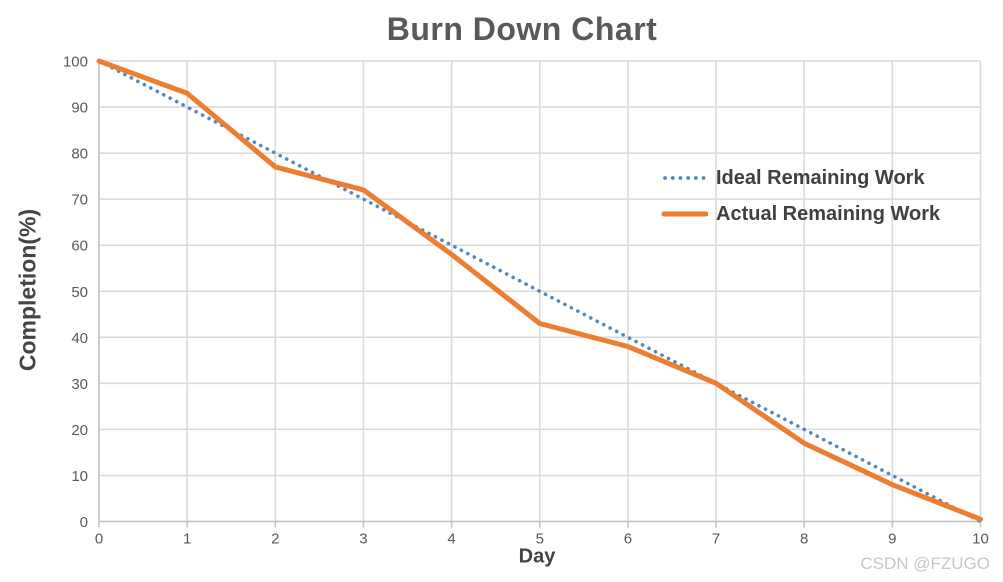 This screenshot has height=582, width=1003. I want to click on y-tick-label: 40, so click(79, 338).